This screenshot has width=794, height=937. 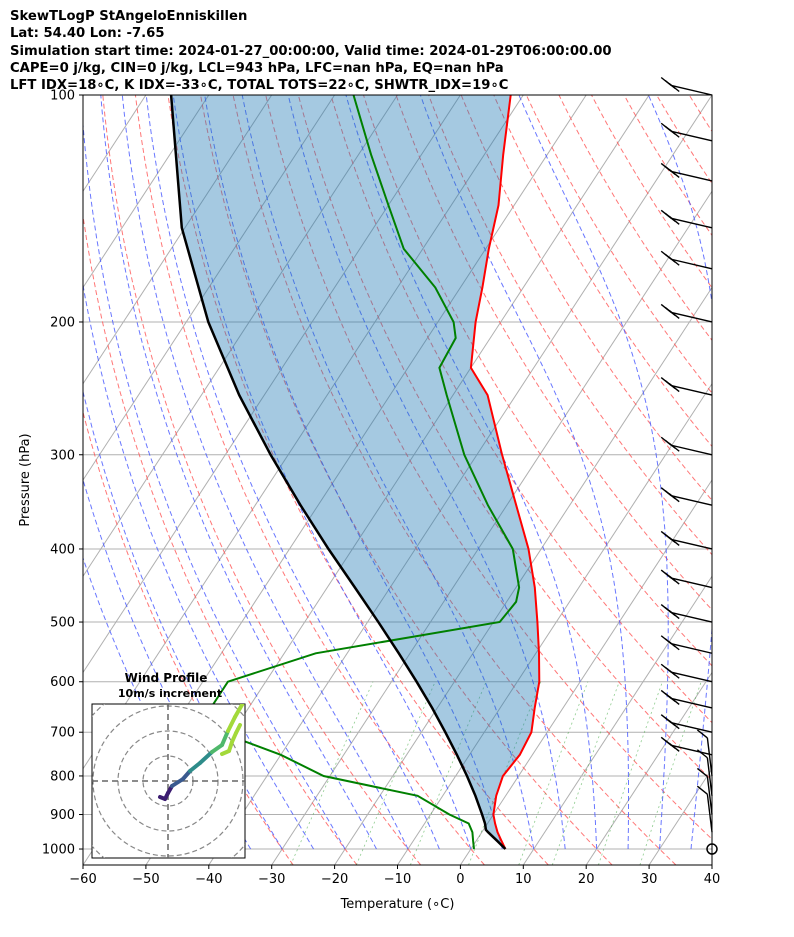 What do you see at coordinates (586, 879) in the screenshot?
I see `x-tick-label: 20` at bounding box center [586, 879].